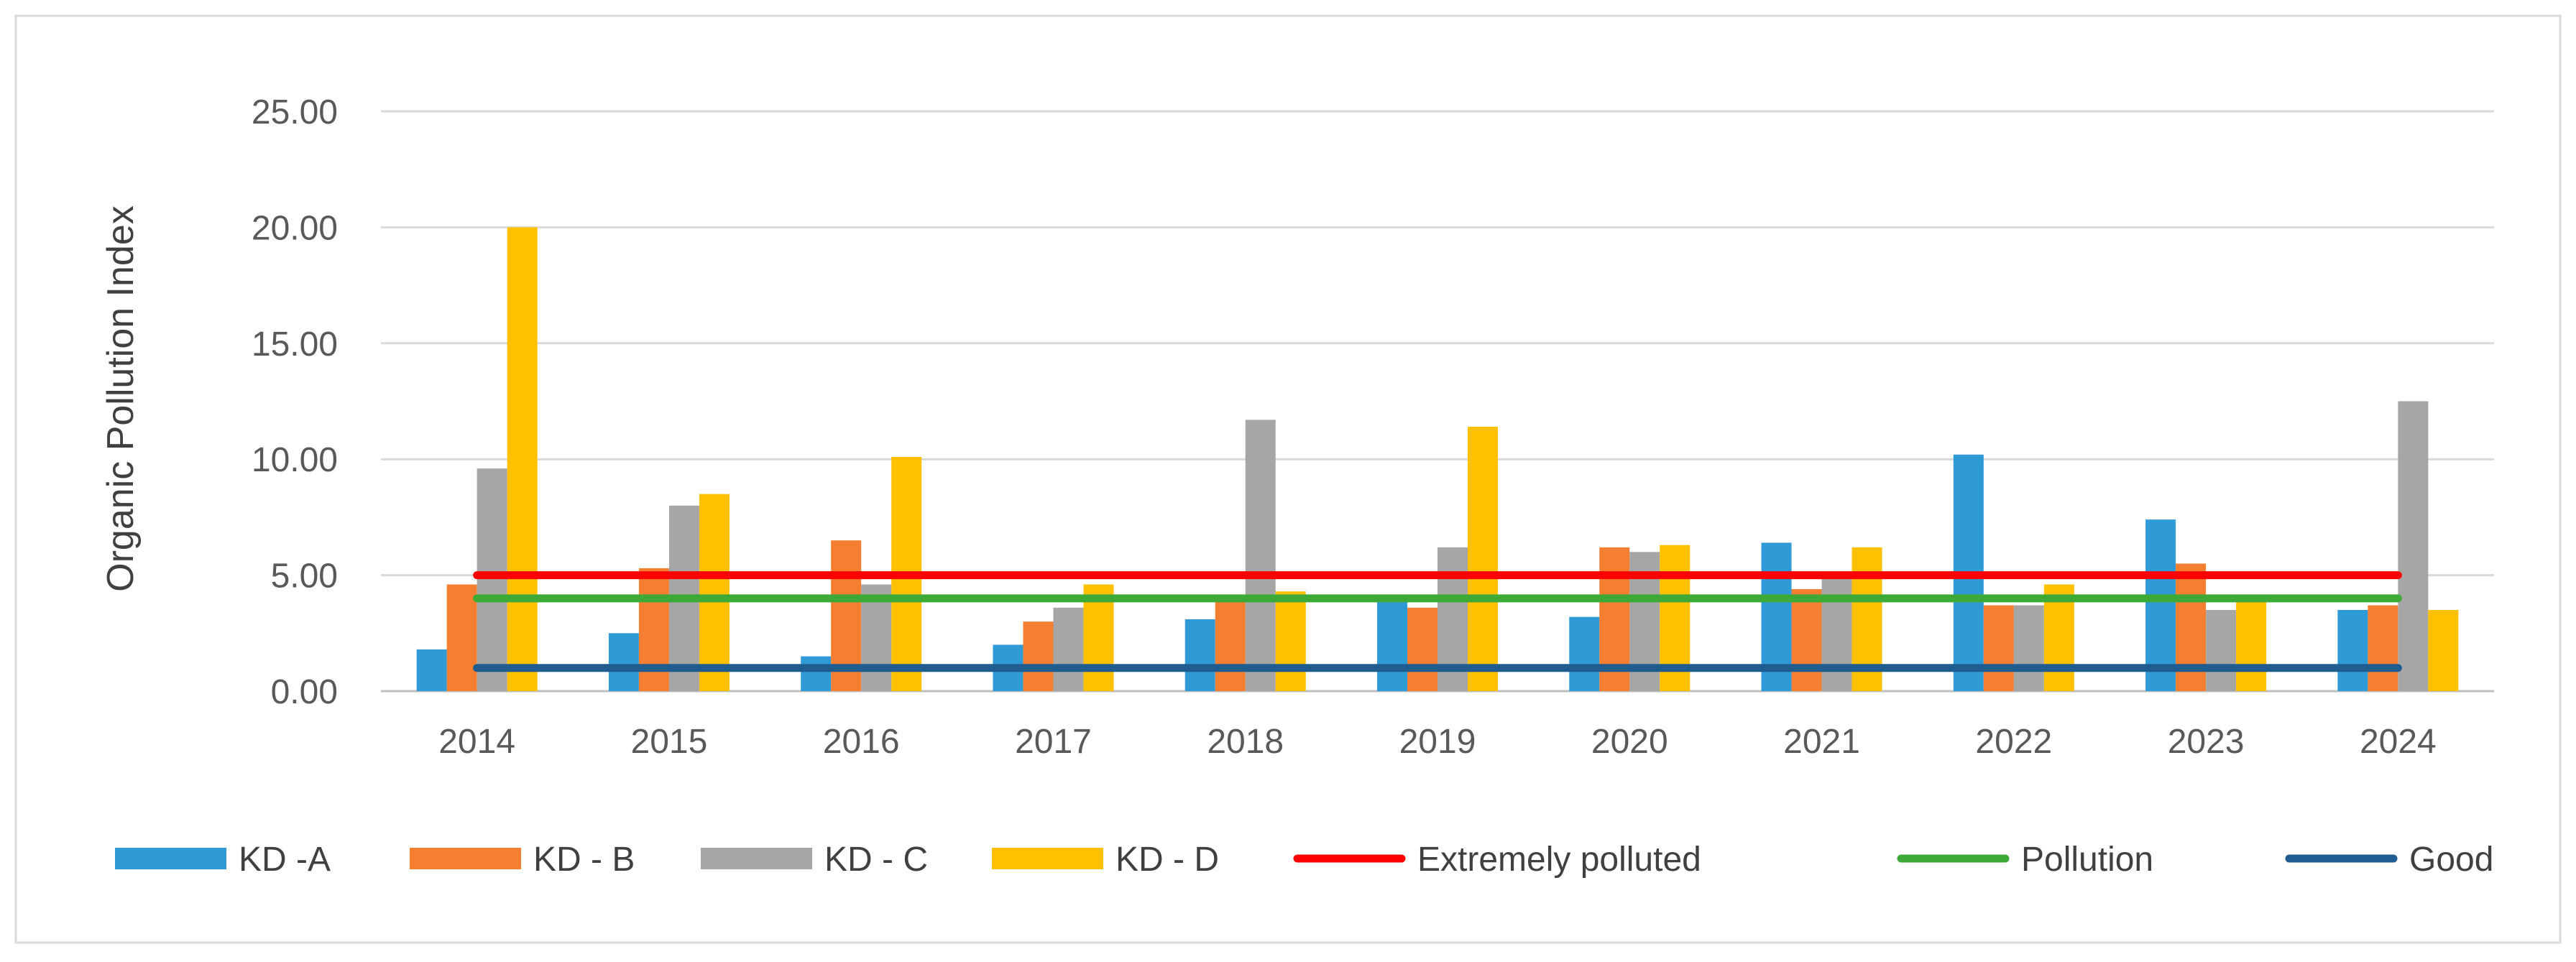 The height and width of the screenshot is (962, 2576). What do you see at coordinates (2191, 627) in the screenshot?
I see `bar-kd-b-2023` at bounding box center [2191, 627].